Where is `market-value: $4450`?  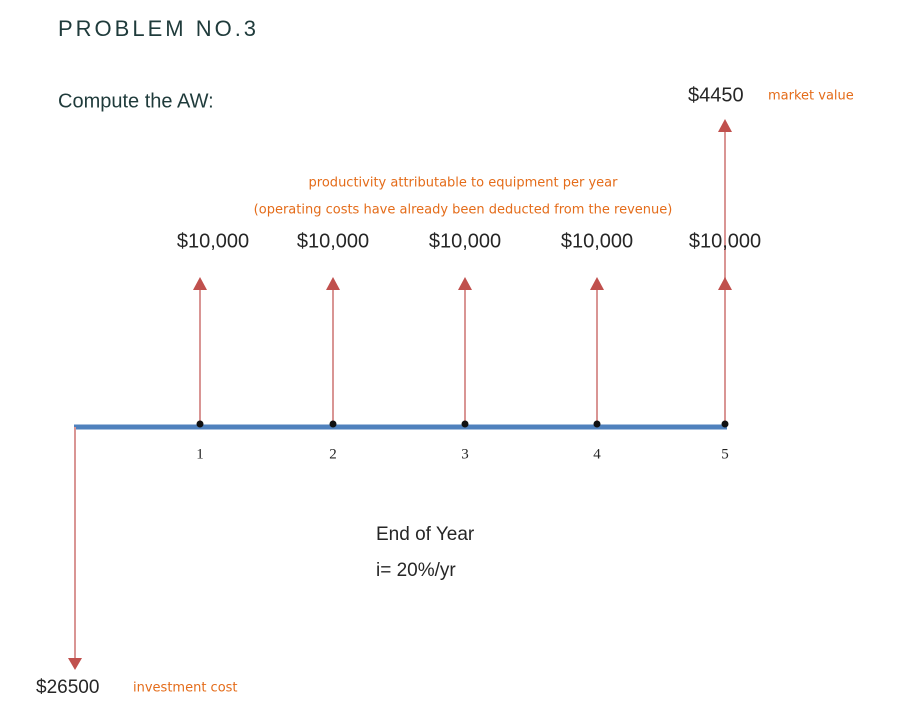
market-value: $4450 is located at coordinates (716, 95).